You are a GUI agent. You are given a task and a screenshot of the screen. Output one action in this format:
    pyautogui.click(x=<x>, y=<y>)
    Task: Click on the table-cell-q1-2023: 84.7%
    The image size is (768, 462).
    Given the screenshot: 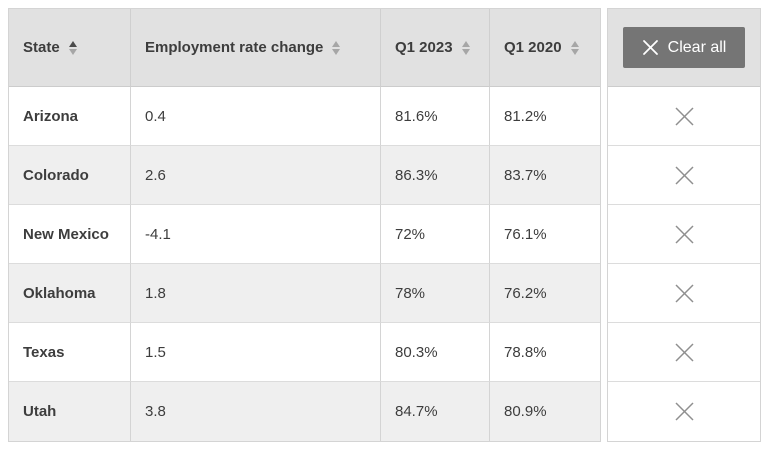 What is the action you would take?
    pyautogui.click(x=435, y=411)
    